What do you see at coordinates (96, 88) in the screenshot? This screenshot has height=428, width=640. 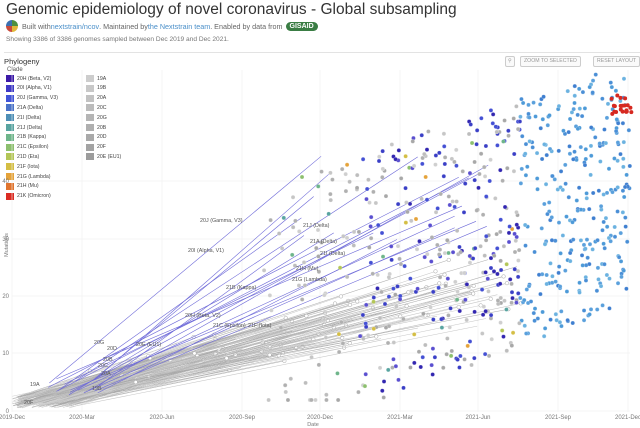 I see `legend-item-19b: 19B` at bounding box center [96, 88].